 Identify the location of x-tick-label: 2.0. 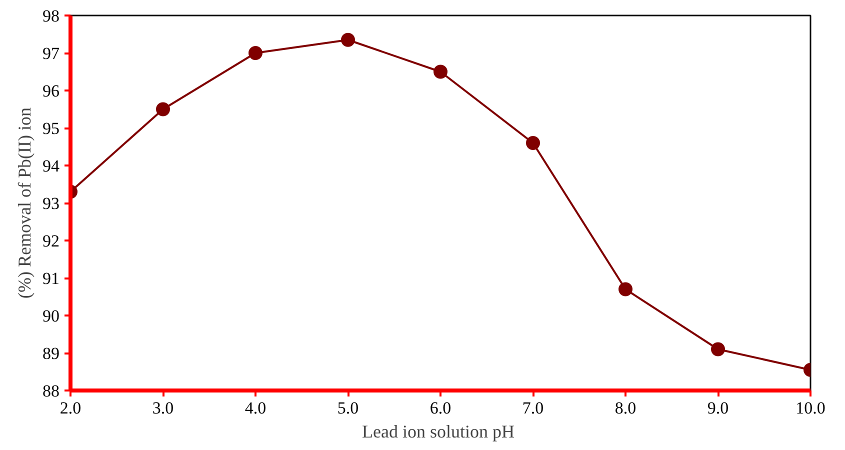
(71, 408).